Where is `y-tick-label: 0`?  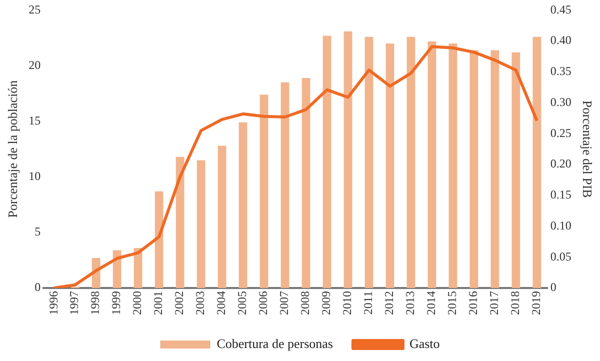 y-tick-label: 0 is located at coordinates (37, 287).